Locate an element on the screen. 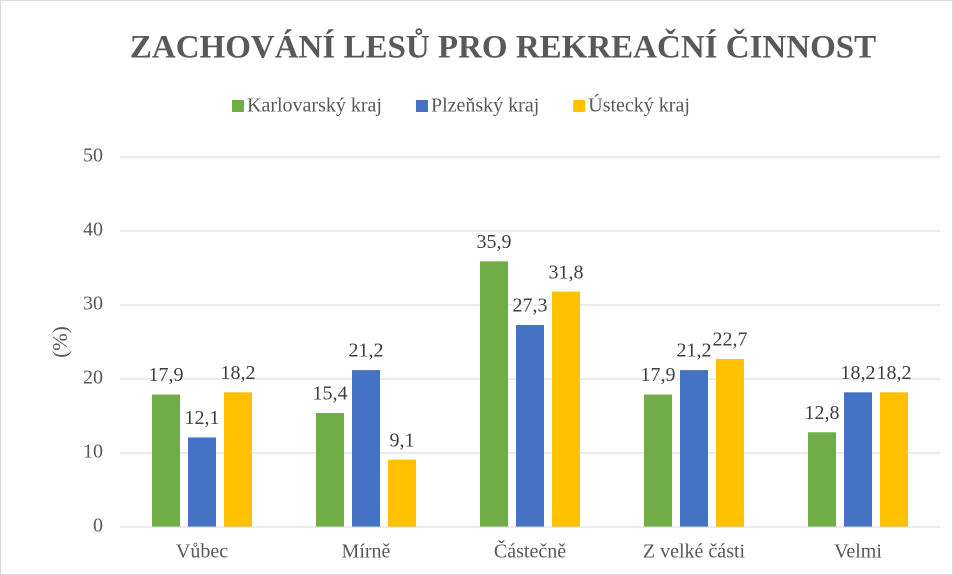 Image resolution: width=953 pixels, height=575 pixels. chart-title: ZACHOVÁNÍ LESŮ PRO REKREAČNÍ ČINNOST is located at coordinates (503, 46).